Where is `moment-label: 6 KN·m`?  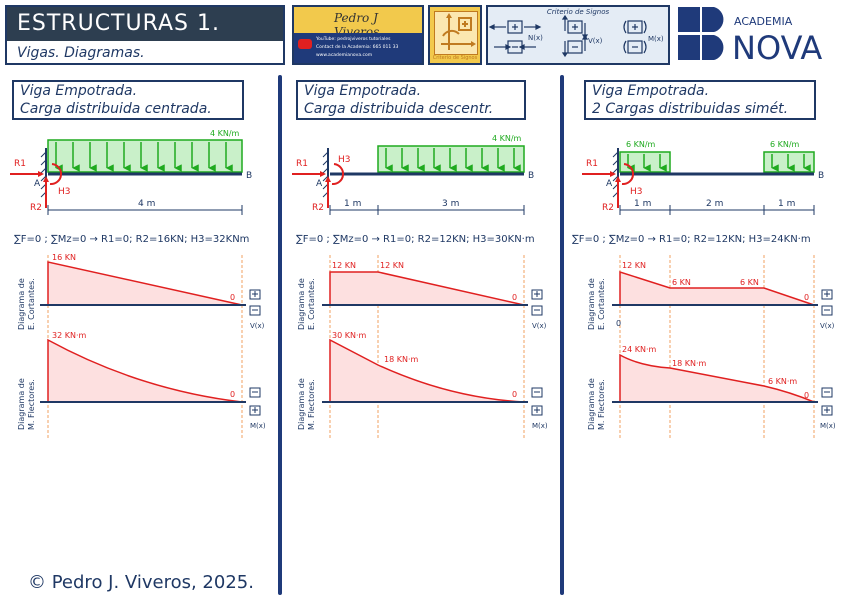 moment-label: 6 KN·m is located at coordinates (782, 381).